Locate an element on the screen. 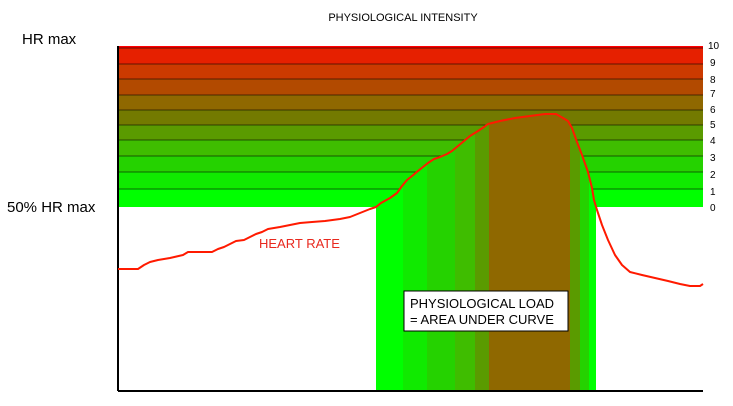 The width and height of the screenshot is (733, 406). zone-label-8: 8 is located at coordinates (713, 80).